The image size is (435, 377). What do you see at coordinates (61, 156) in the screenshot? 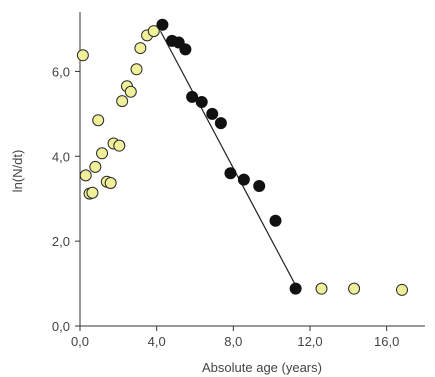
I see `y-tick-label: 4,0` at bounding box center [61, 156].